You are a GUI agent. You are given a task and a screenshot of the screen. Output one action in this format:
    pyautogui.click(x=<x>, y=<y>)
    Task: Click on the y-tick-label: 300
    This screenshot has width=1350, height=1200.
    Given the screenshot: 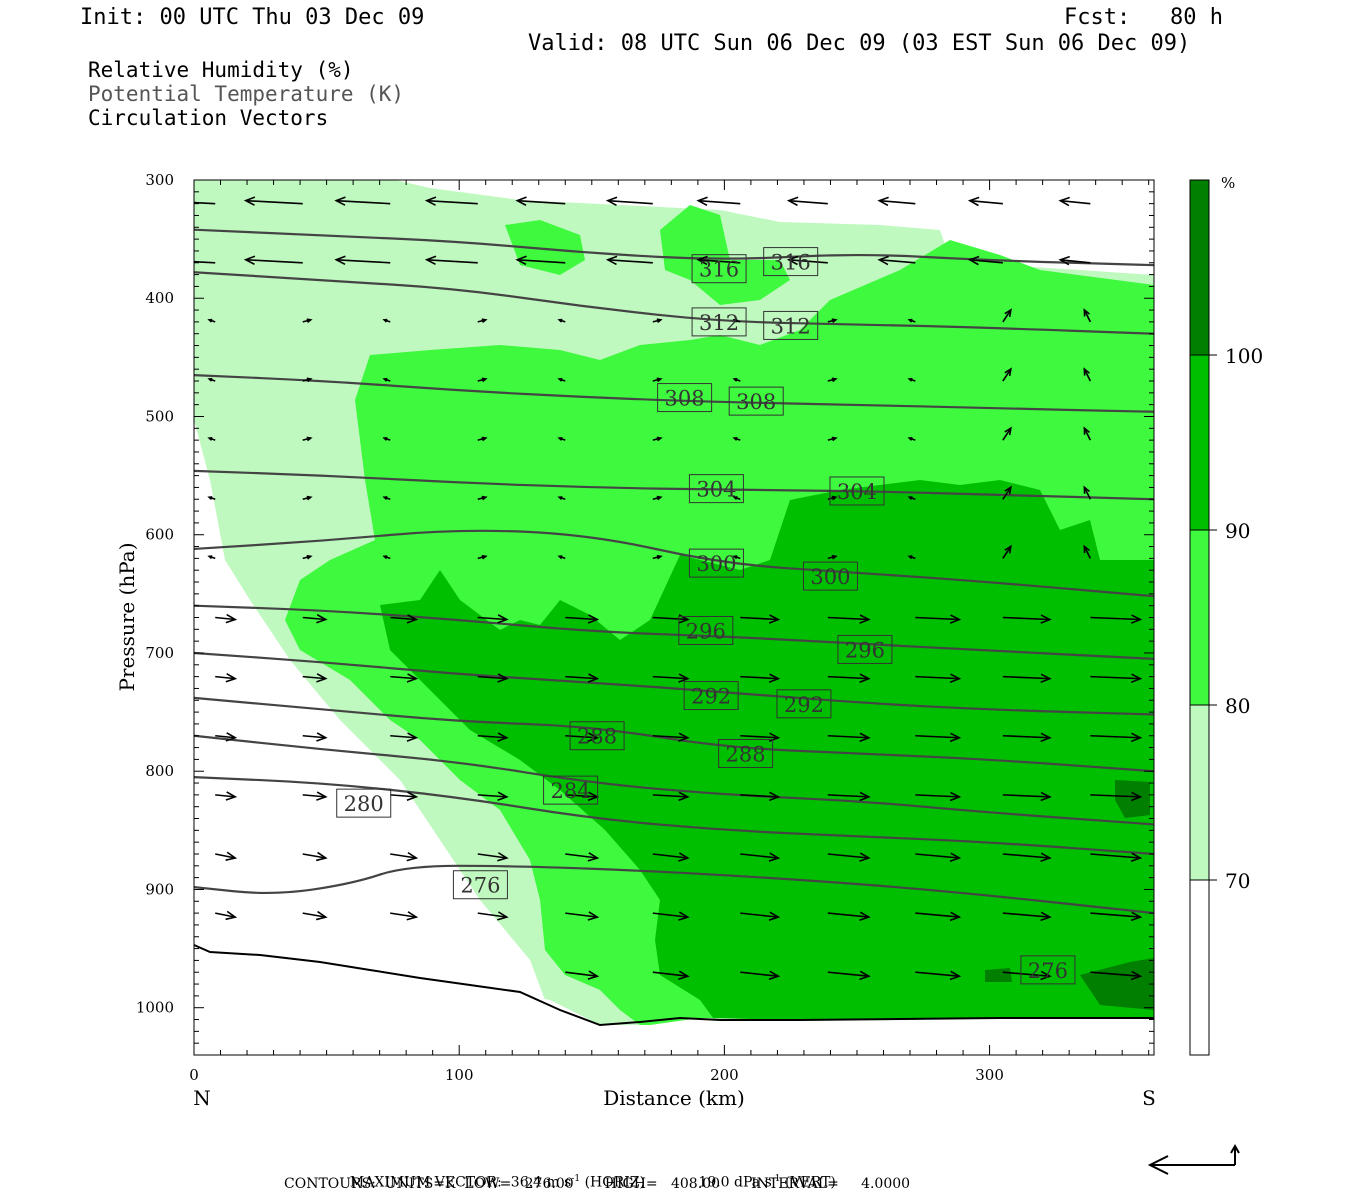 What is the action you would take?
    pyautogui.click(x=159, y=180)
    